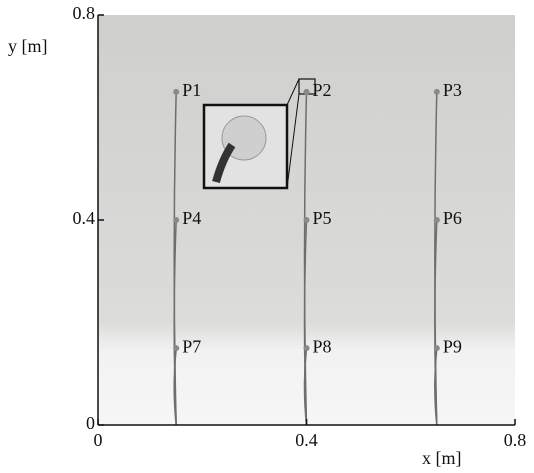 The width and height of the screenshot is (534, 473). What do you see at coordinates (84, 13) in the screenshot?
I see `y-tick-label: 0.8` at bounding box center [84, 13].